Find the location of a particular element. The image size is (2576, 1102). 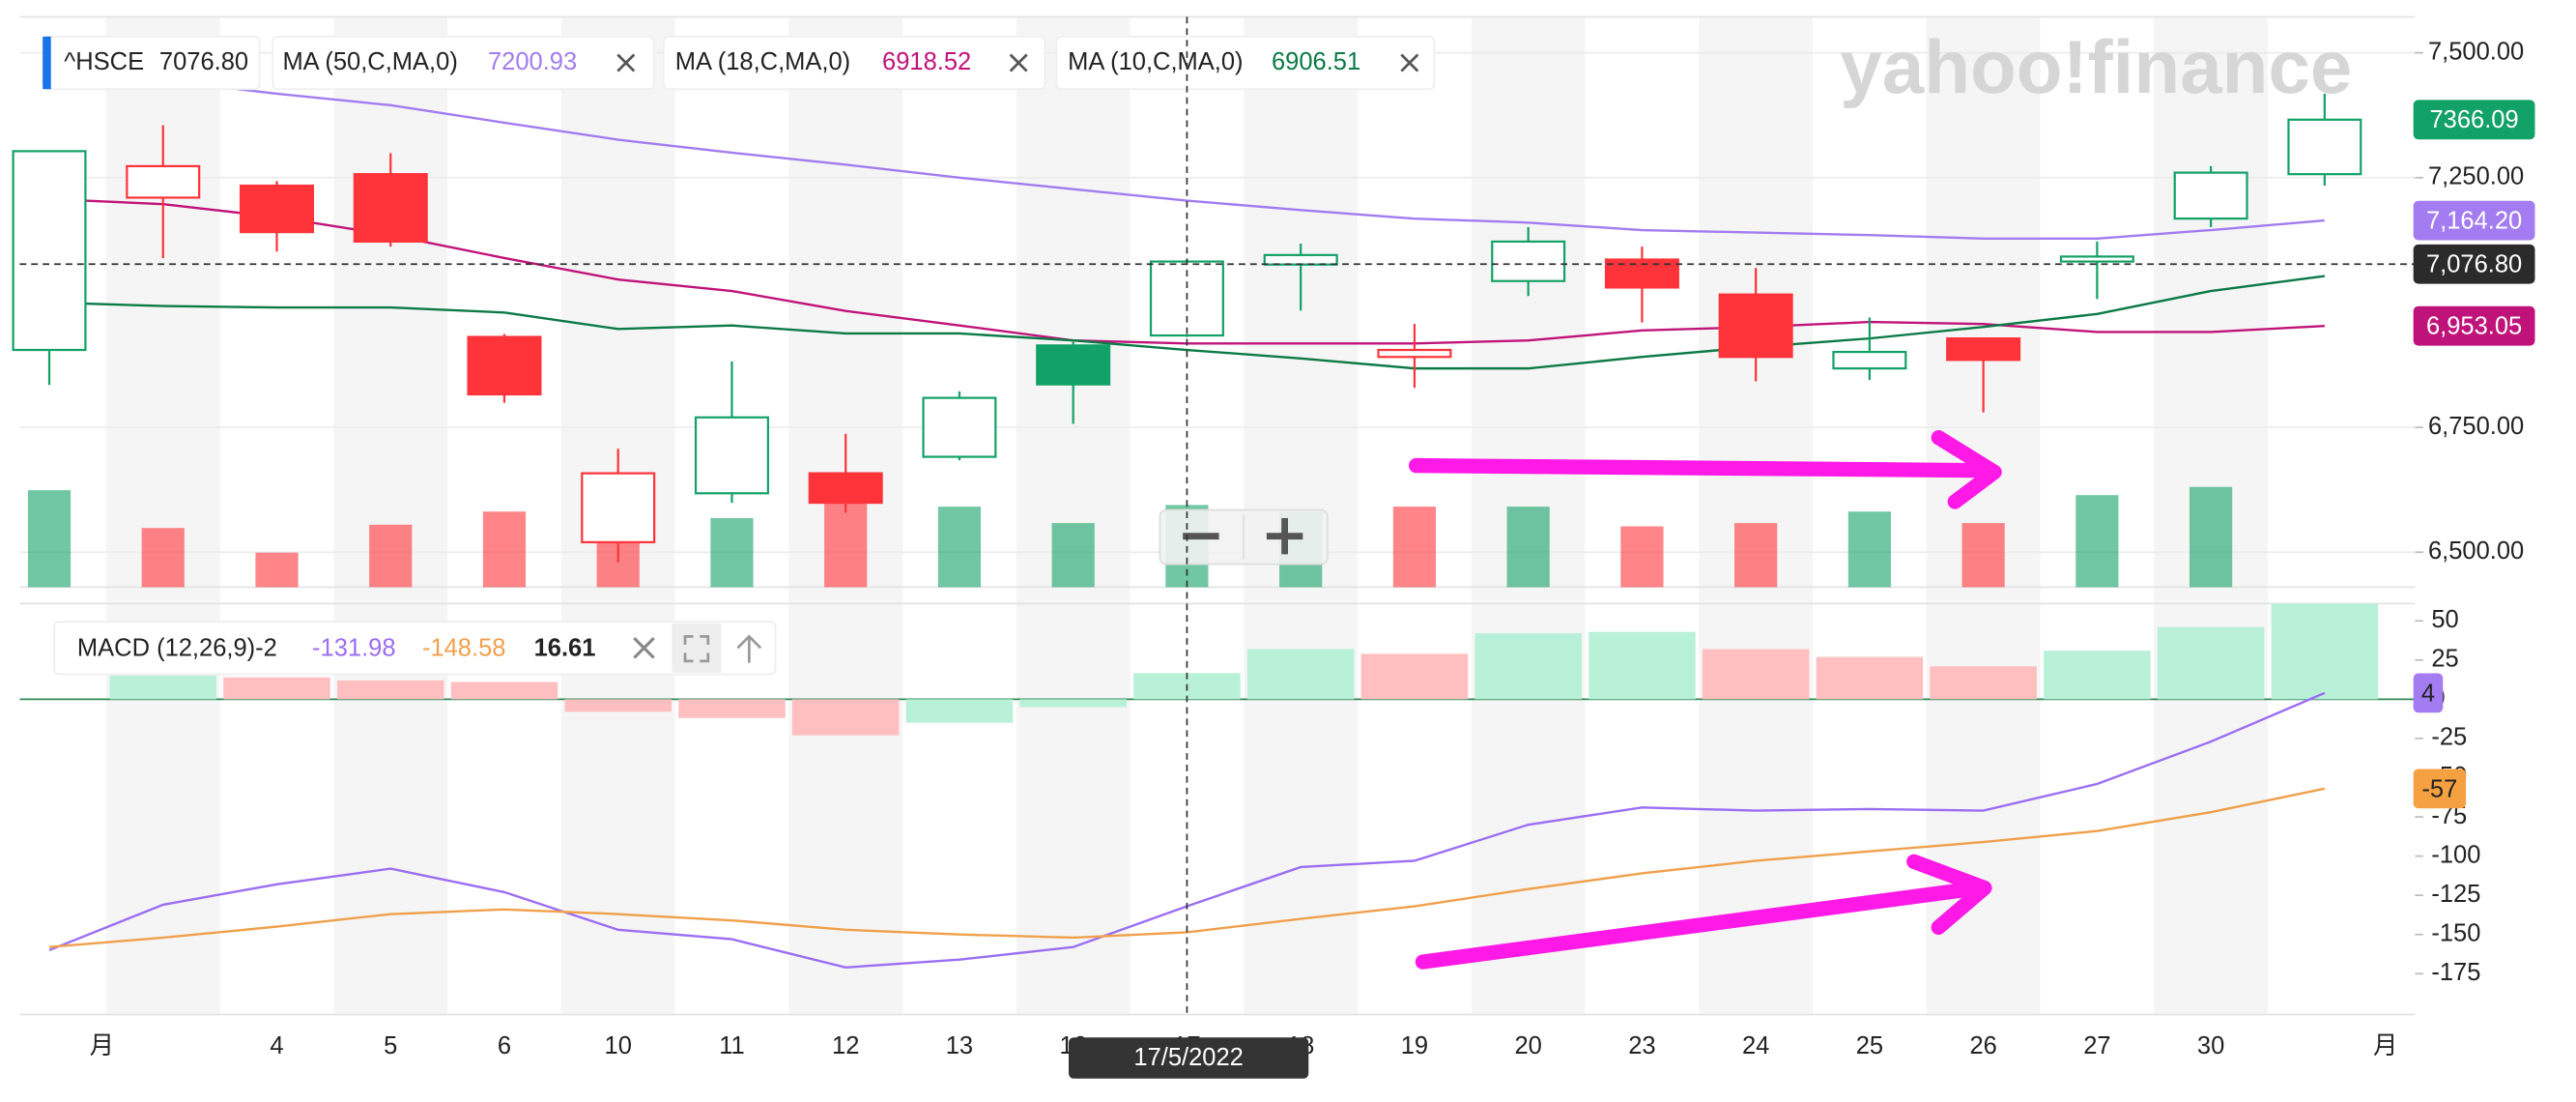

price-badge-label: -57 is located at coordinates (2439, 788).